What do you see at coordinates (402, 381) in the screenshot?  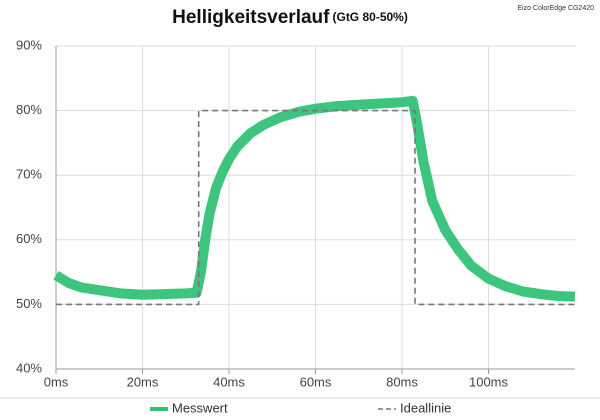 I see `x-tick-label: 80ms` at bounding box center [402, 381].